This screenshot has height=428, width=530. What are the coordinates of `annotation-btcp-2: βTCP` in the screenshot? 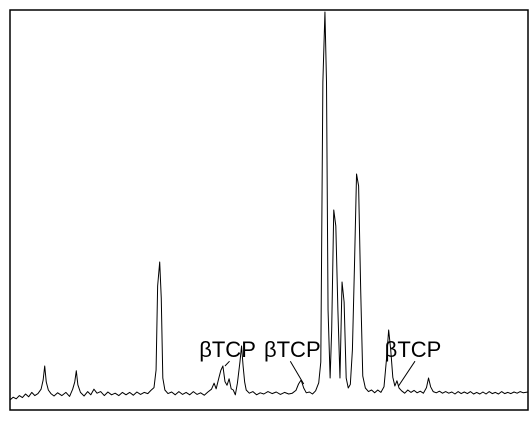 It's located at (292, 361).